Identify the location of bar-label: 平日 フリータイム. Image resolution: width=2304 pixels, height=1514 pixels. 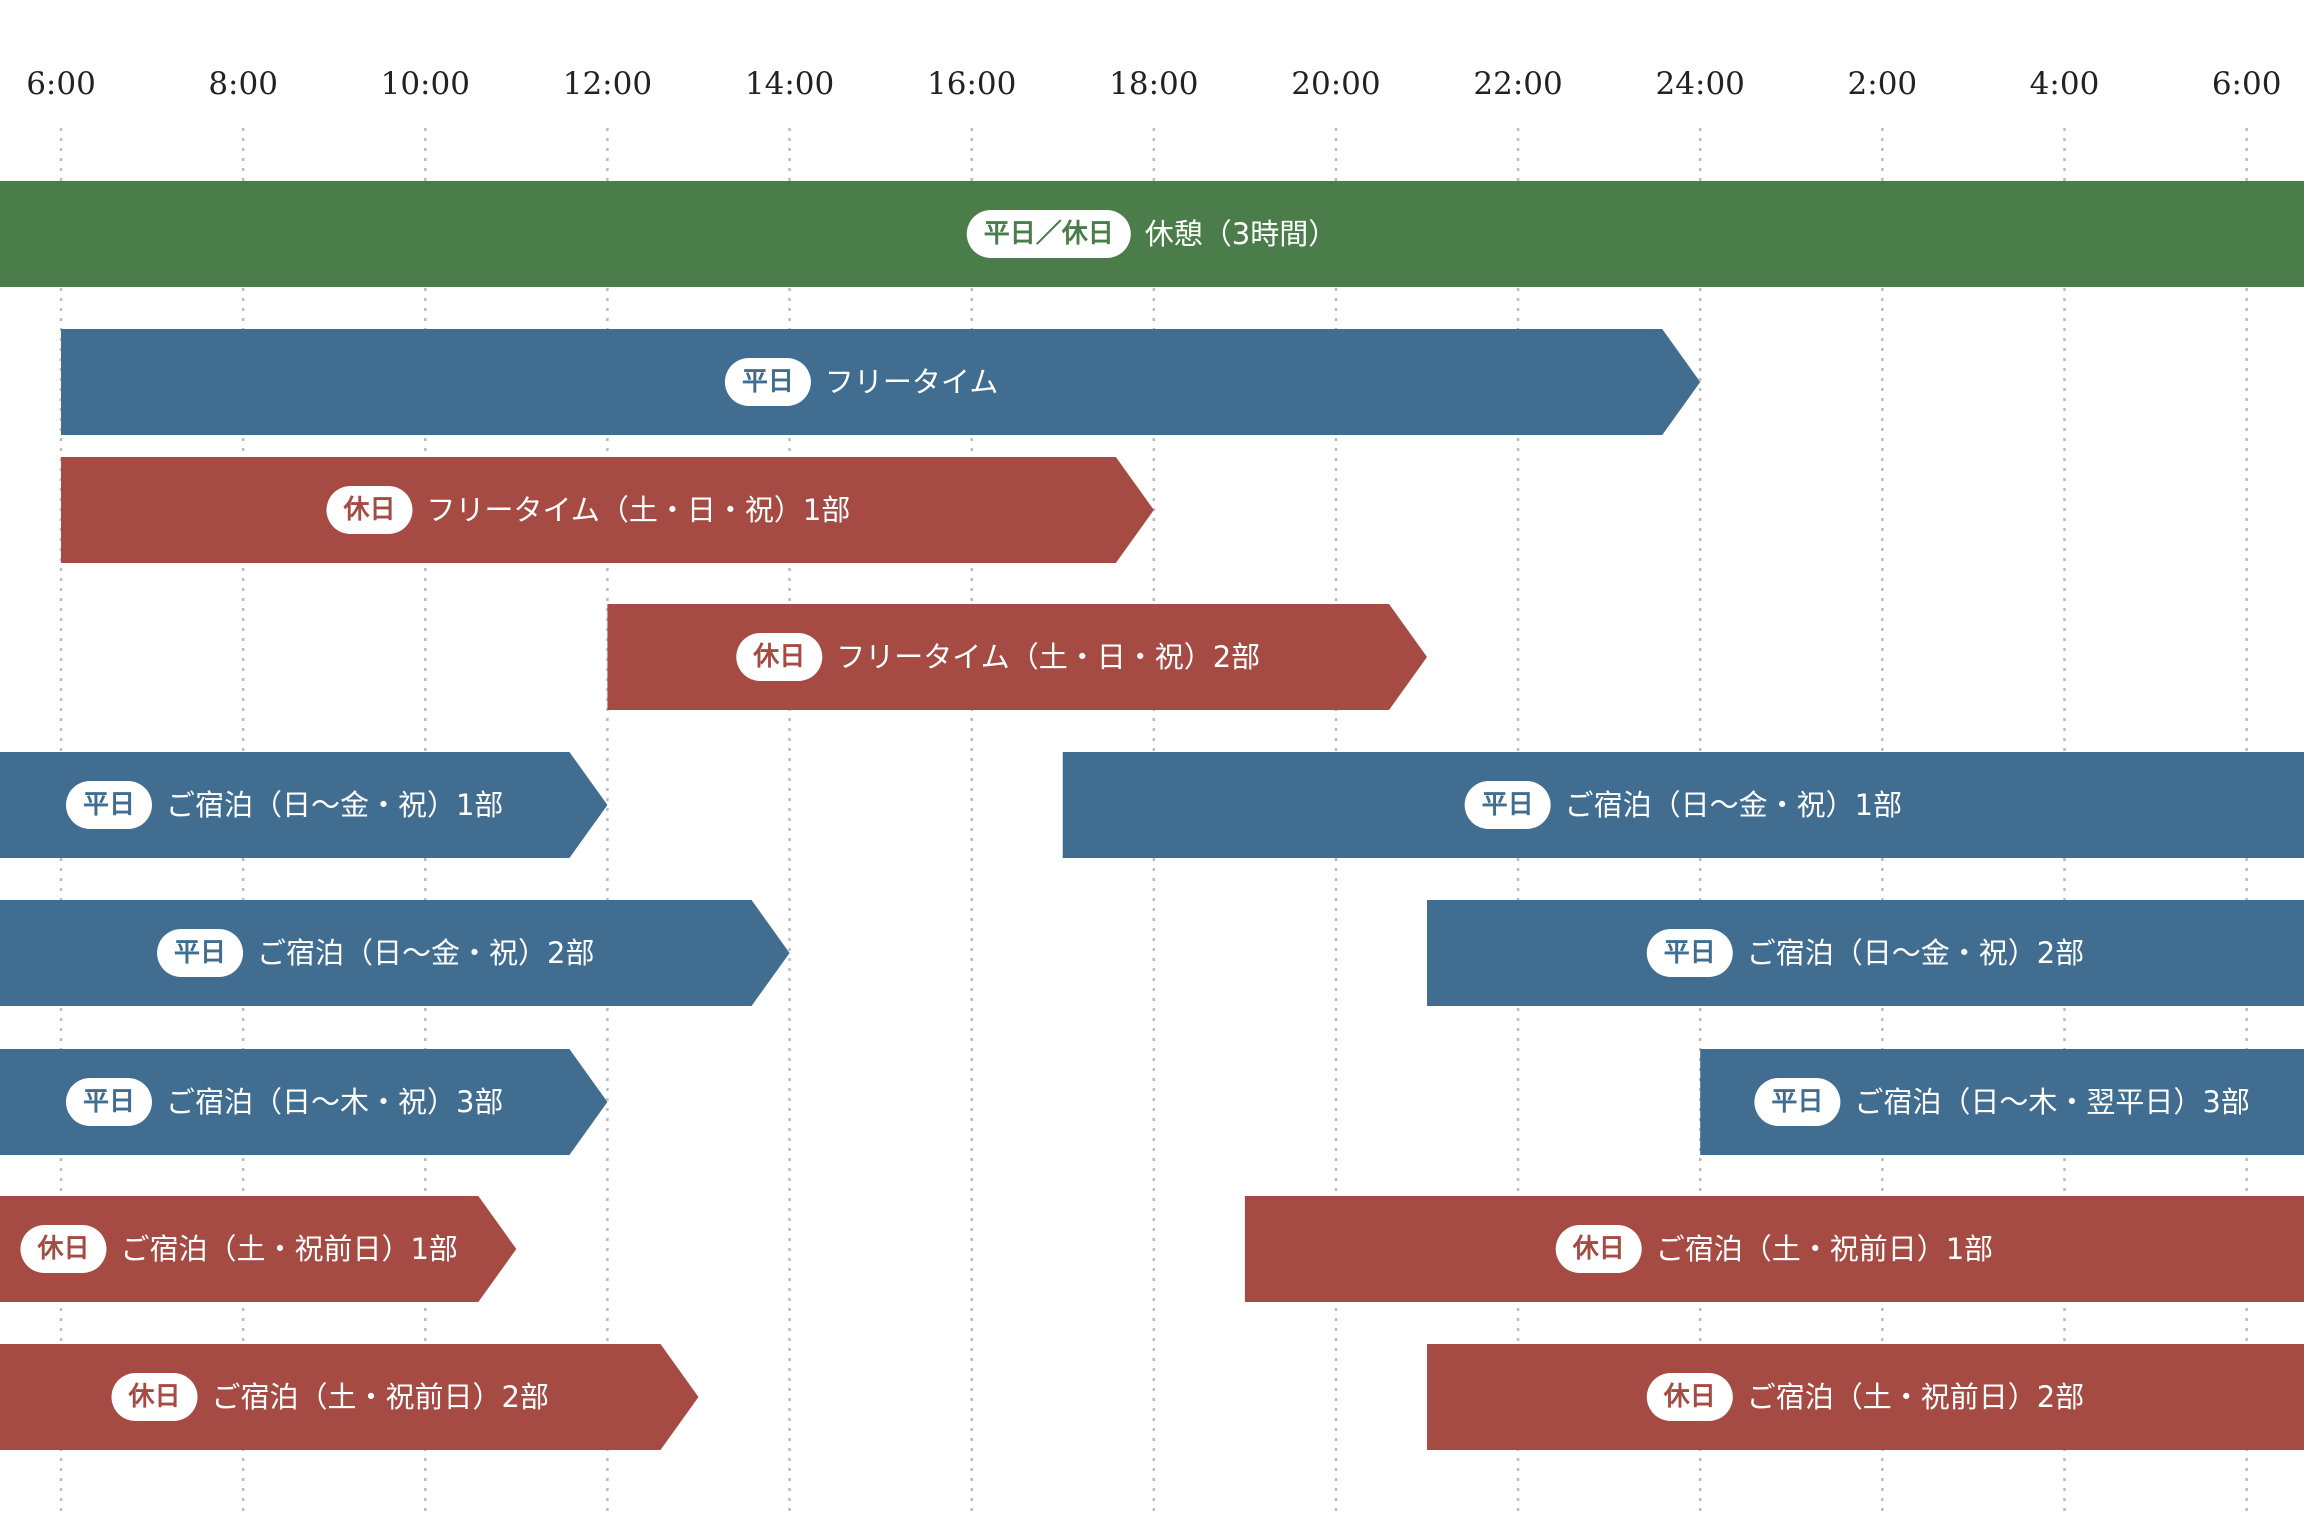
(861, 382).